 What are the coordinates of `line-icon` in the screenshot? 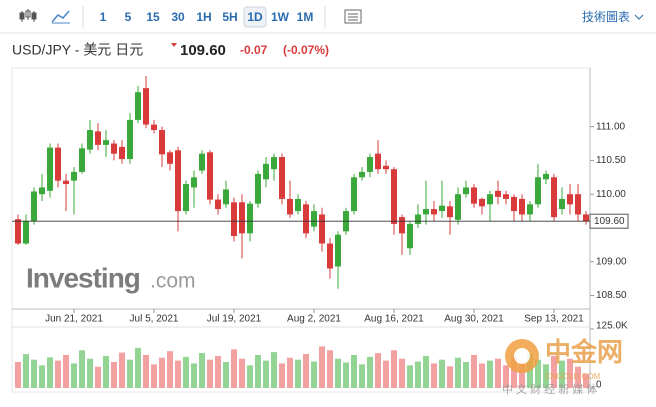 It's located at (60, 16).